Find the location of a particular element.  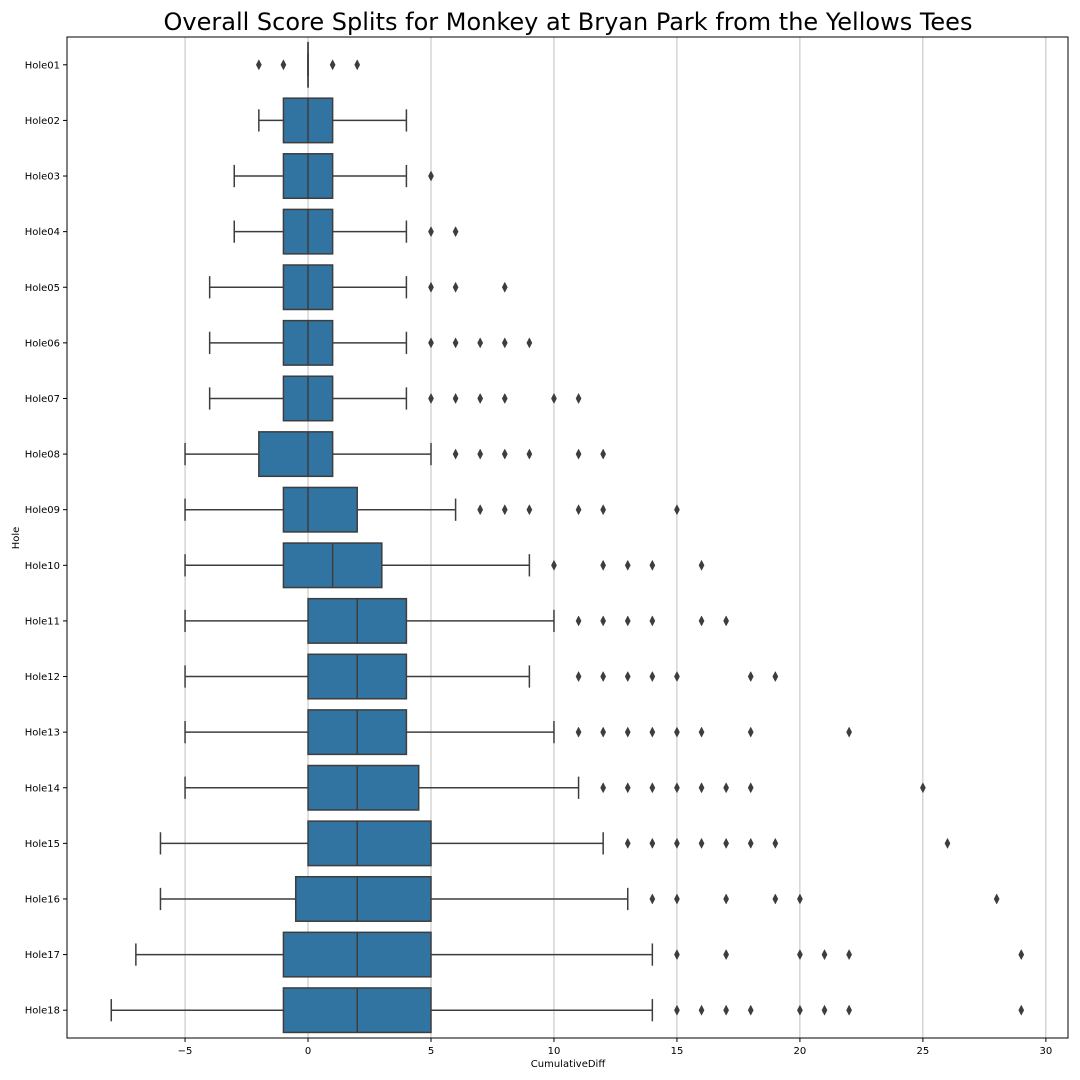

box-hole14 is located at coordinates (555, 787).